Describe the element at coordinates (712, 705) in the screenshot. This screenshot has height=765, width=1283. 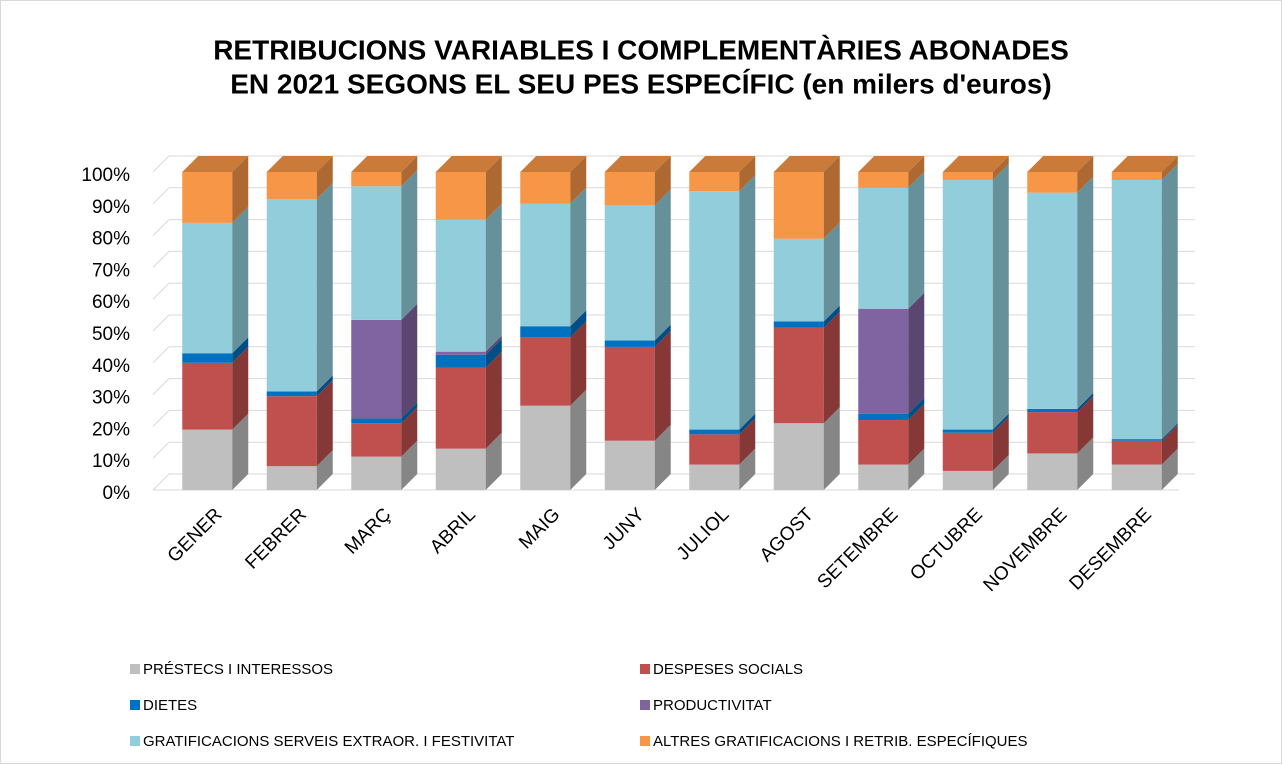
I see `legend-label: PRODUCTIVITAT` at that location.